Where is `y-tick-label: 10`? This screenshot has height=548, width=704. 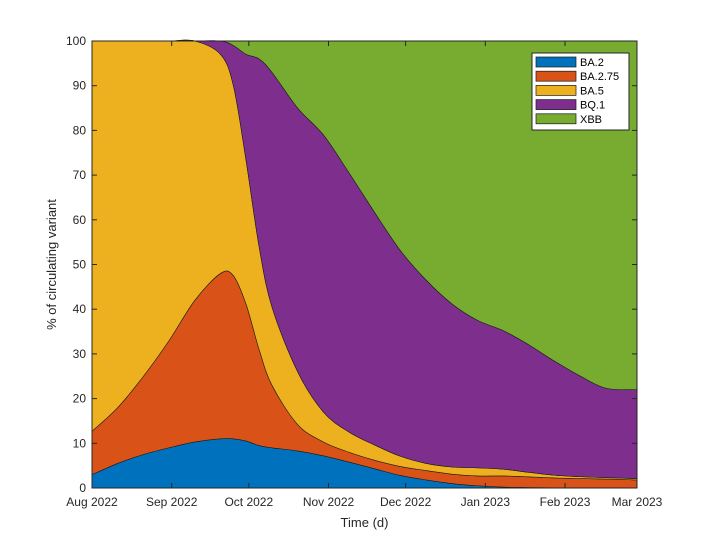 y-tick-label: 10 is located at coordinates (80, 443).